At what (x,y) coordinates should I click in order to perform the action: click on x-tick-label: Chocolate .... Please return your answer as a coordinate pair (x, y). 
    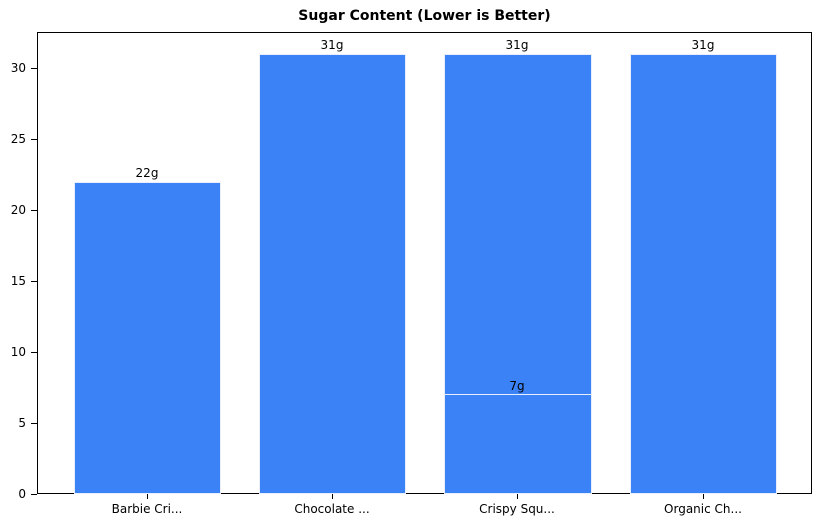
    Looking at the image, I should click on (332, 509).